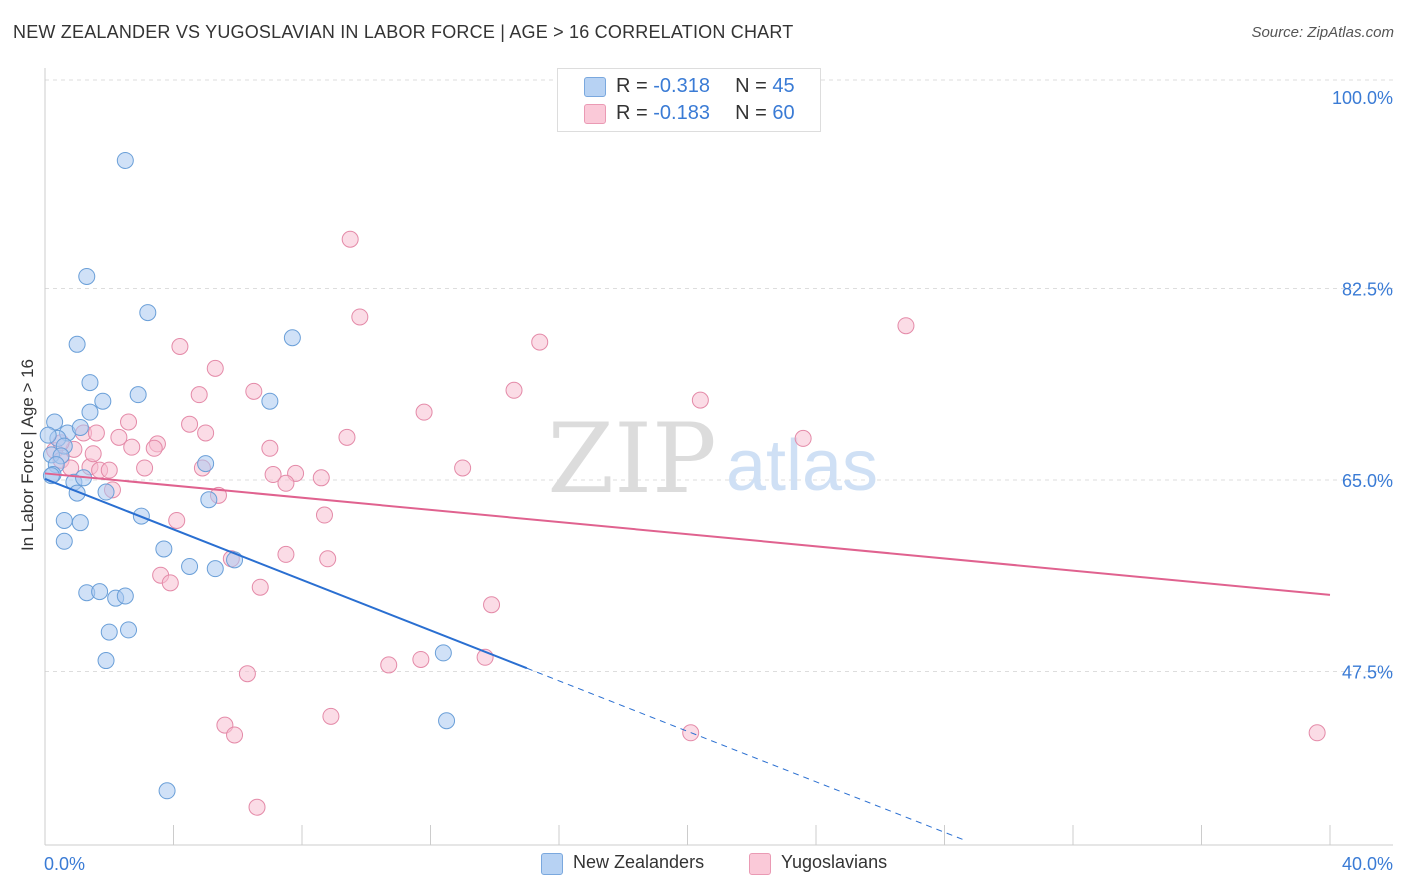  What do you see at coordinates (631, 459) in the screenshot?
I see `watermark-zip: ZIP` at bounding box center [631, 459].